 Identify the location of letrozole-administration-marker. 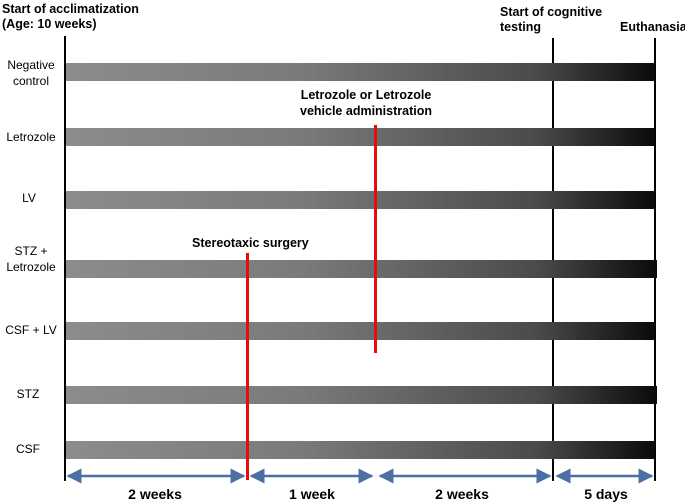
(375, 239).